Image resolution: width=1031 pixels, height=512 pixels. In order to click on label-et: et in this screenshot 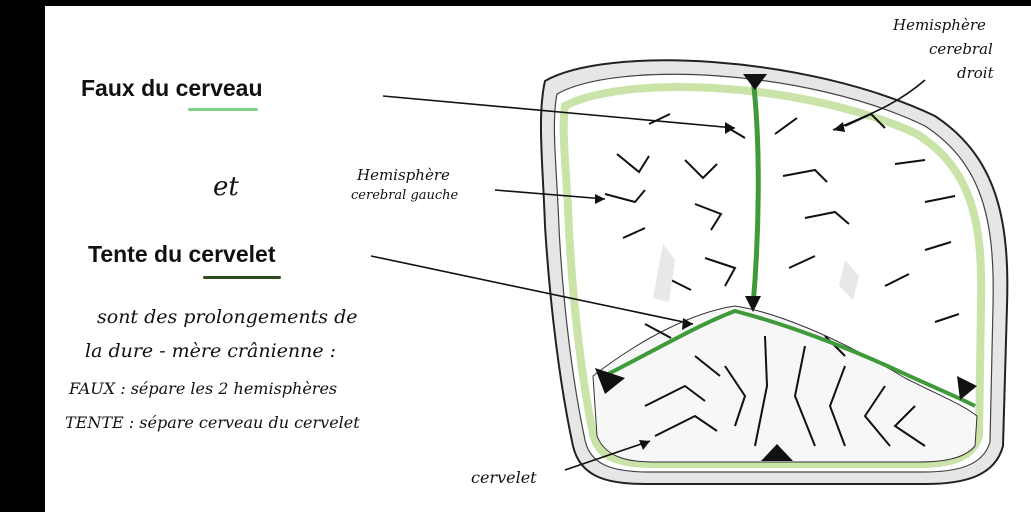, I will do `click(226, 187)`.